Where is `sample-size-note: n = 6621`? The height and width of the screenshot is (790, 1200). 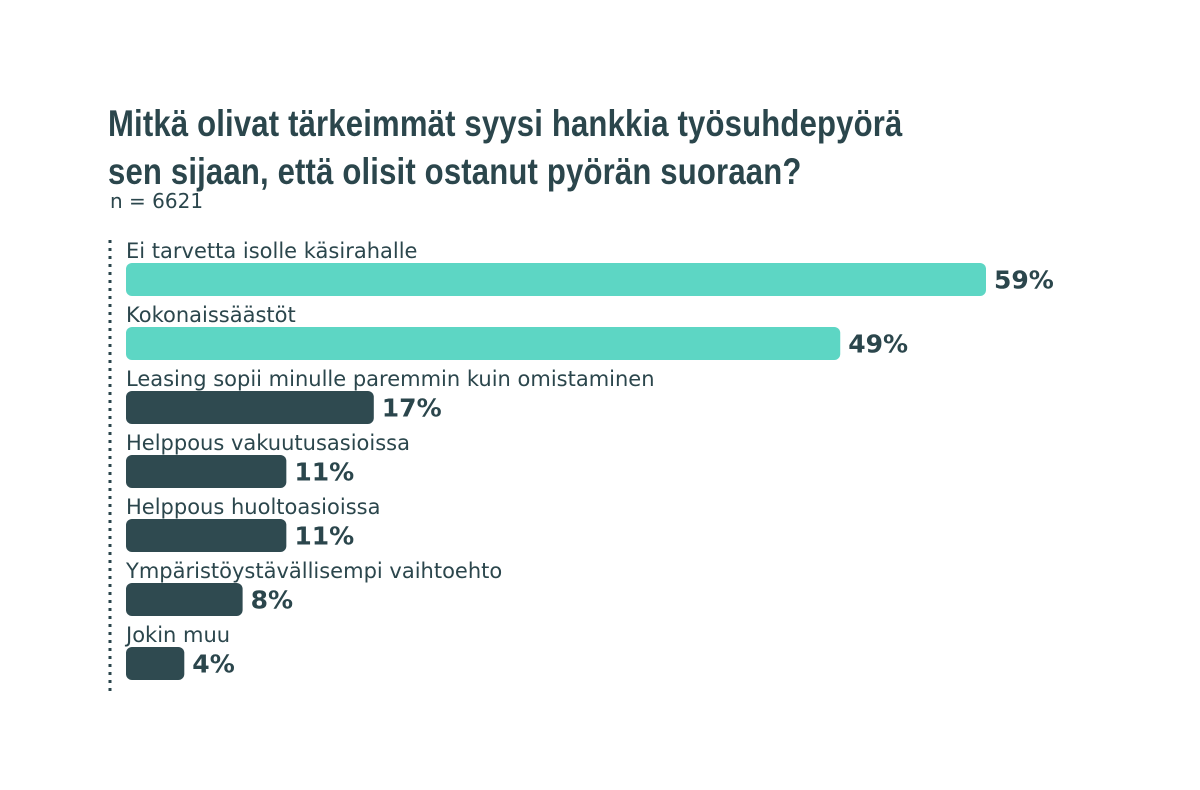 sample-size-note: n = 6621 is located at coordinates (157, 201).